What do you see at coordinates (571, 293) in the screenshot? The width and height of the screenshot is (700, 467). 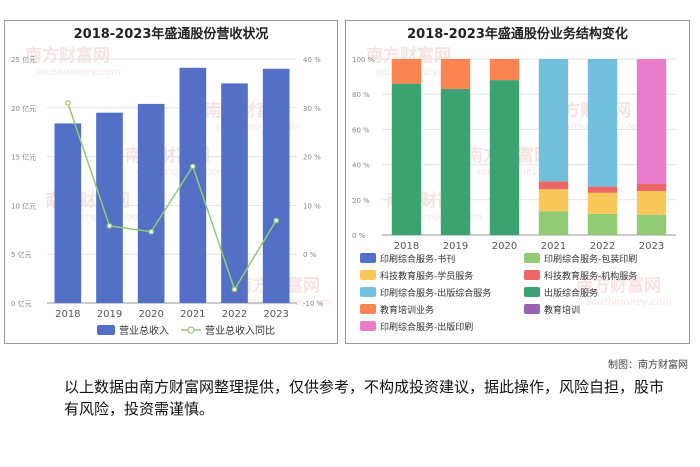 I see `legend-label: 出版综合服务` at bounding box center [571, 293].